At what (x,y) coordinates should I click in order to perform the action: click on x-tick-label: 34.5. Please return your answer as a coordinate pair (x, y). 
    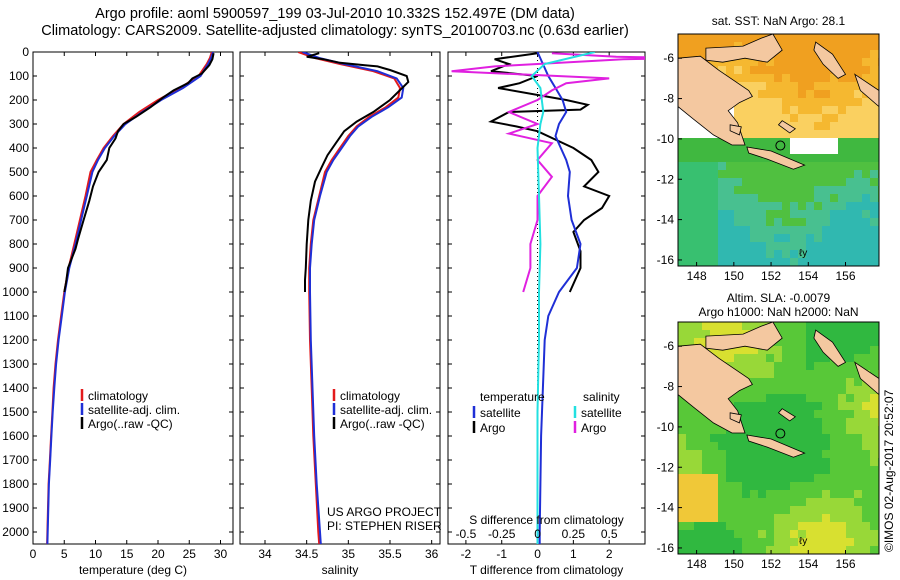
    Looking at the image, I should click on (307, 554).